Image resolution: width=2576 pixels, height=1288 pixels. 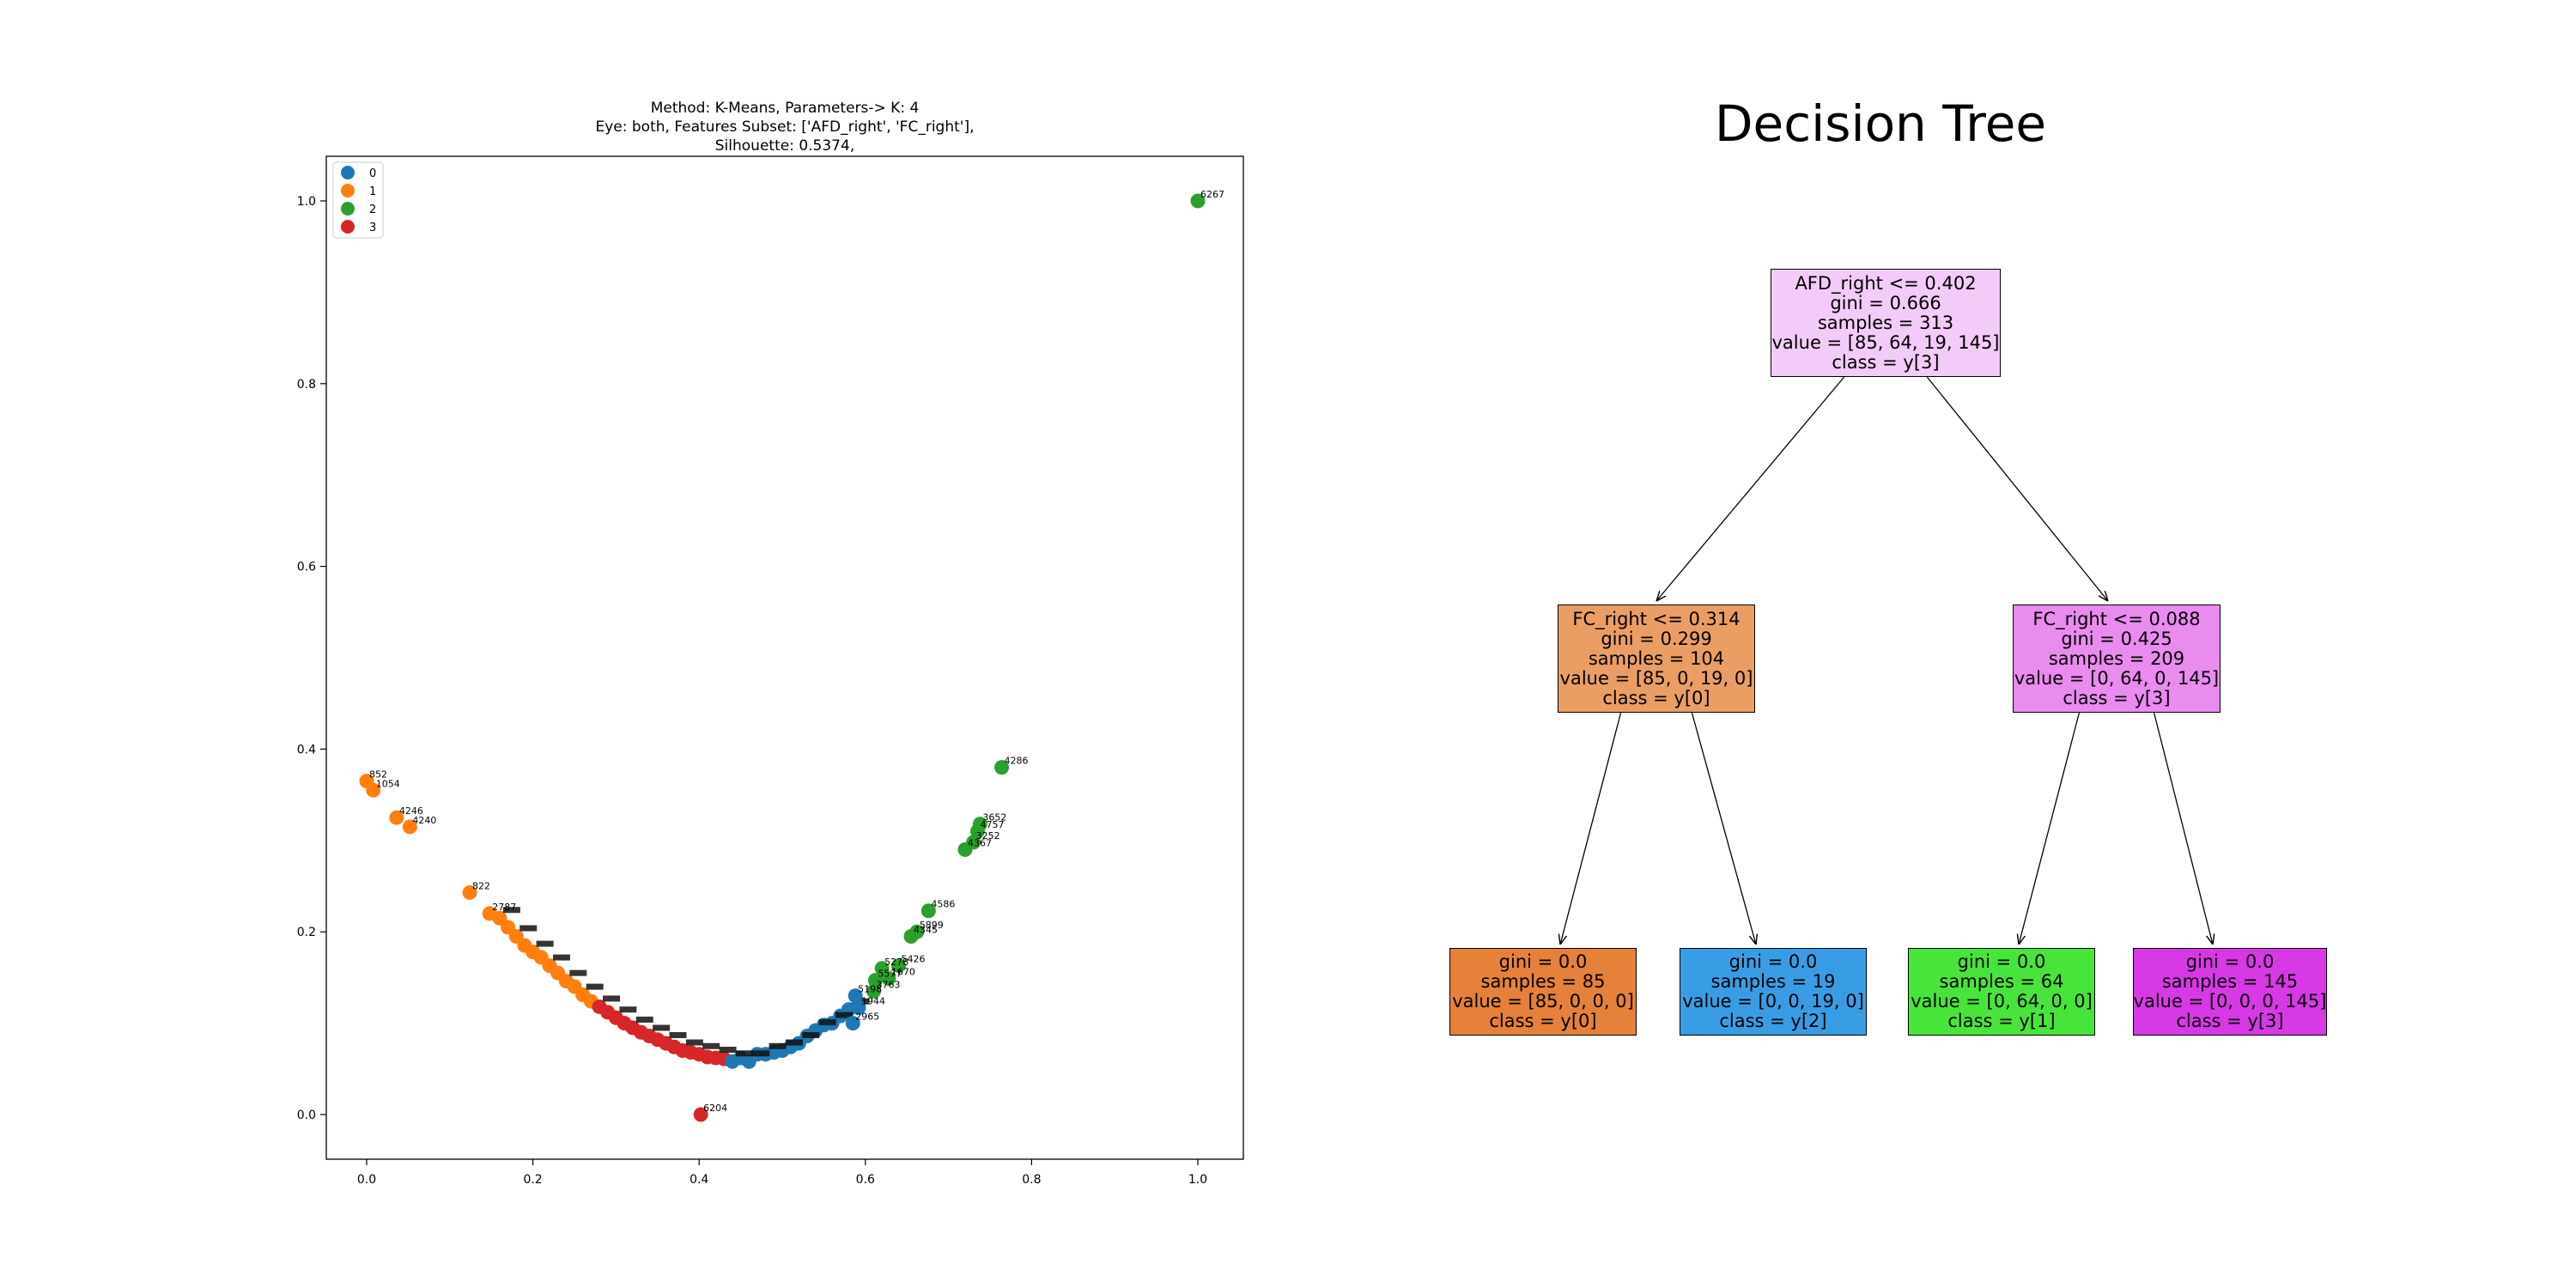 I want to click on legend-label: 0, so click(x=372, y=174).